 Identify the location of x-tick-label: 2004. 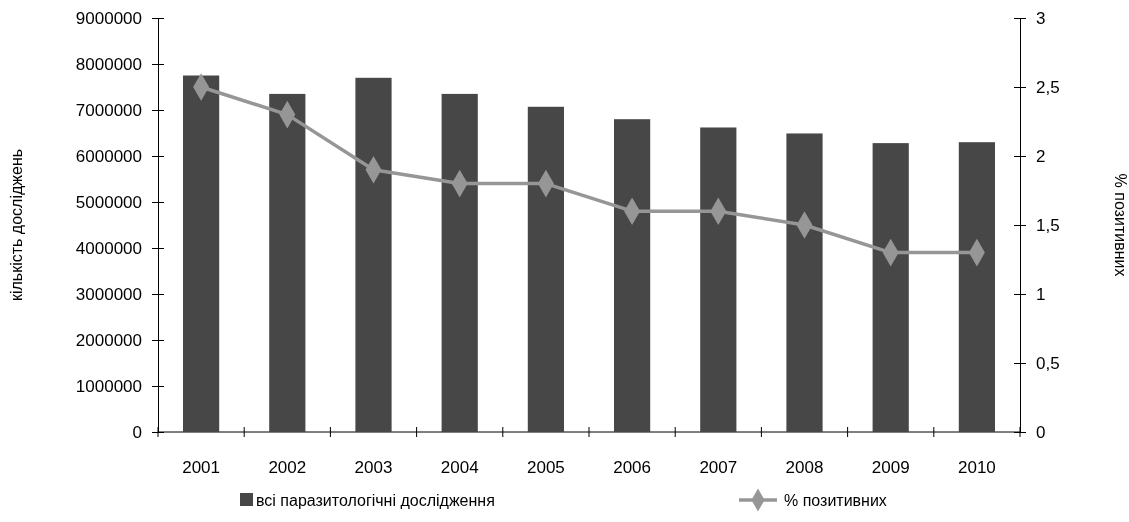
(459, 467).